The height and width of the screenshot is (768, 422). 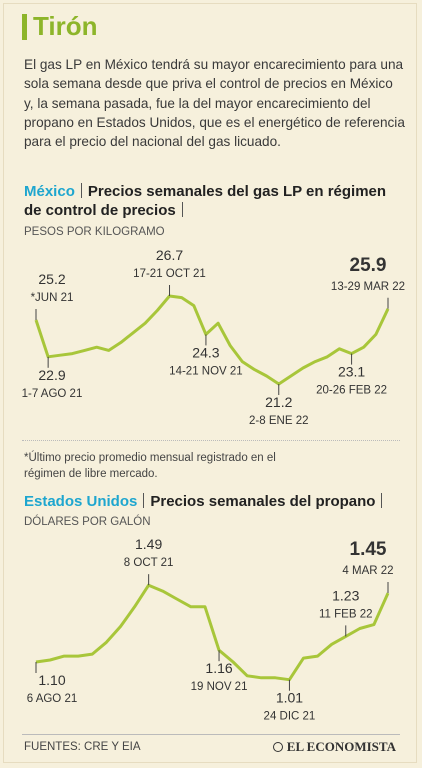 I want to click on sources: FUENTES: CRE Y EIA, so click(x=82, y=747).